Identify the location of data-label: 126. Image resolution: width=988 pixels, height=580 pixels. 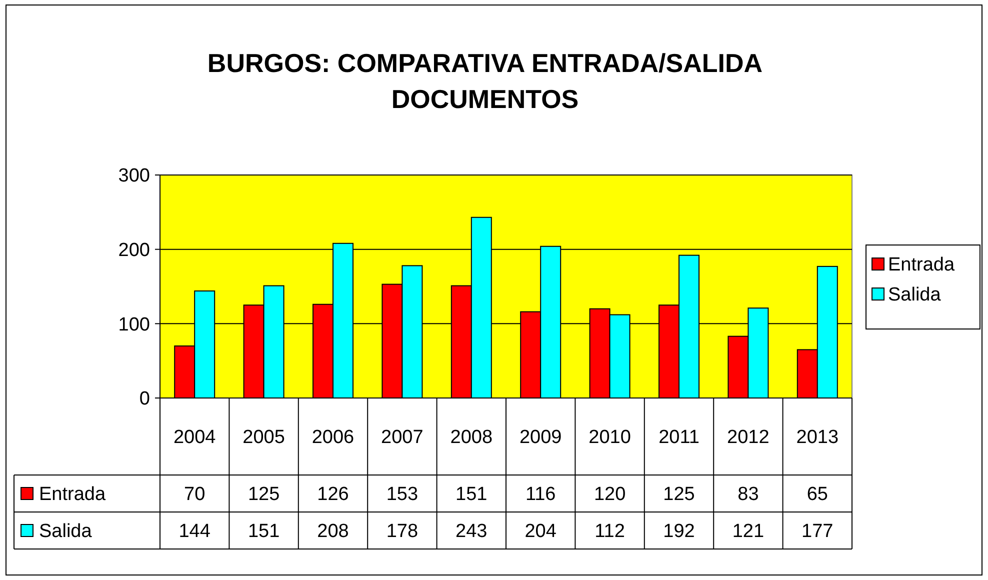
(333, 495).